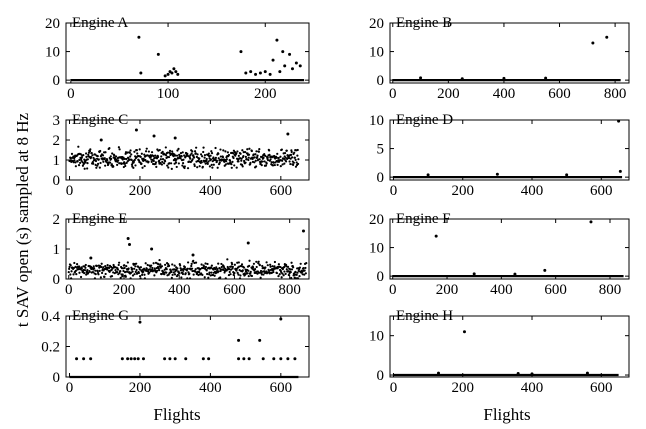 The image size is (646, 429). Describe the element at coordinates (124, 290) in the screenshot. I see `engine-e-x-tick-label: 200` at that location.